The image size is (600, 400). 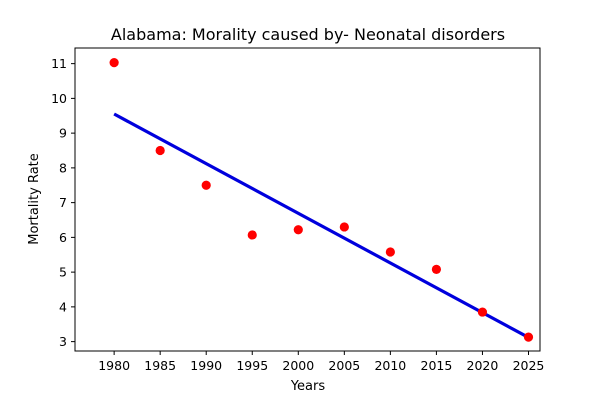 I want to click on y-tick-label: 4, so click(x=63, y=306).